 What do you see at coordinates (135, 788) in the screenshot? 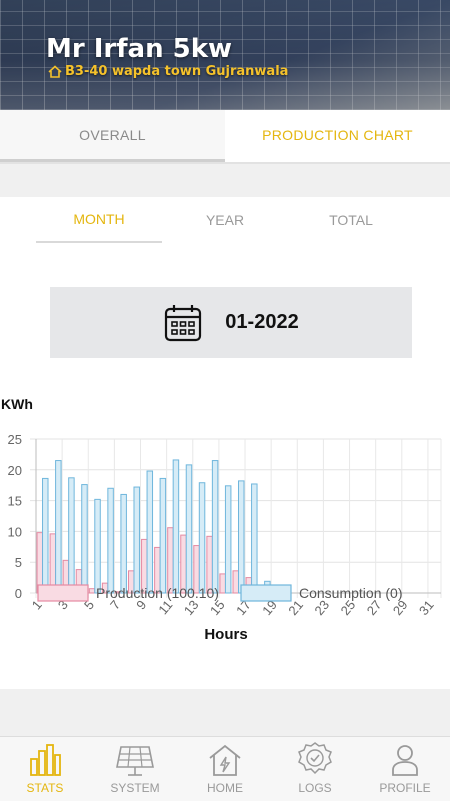
I see `nav-system-label: SYSTEM` at bounding box center [135, 788].